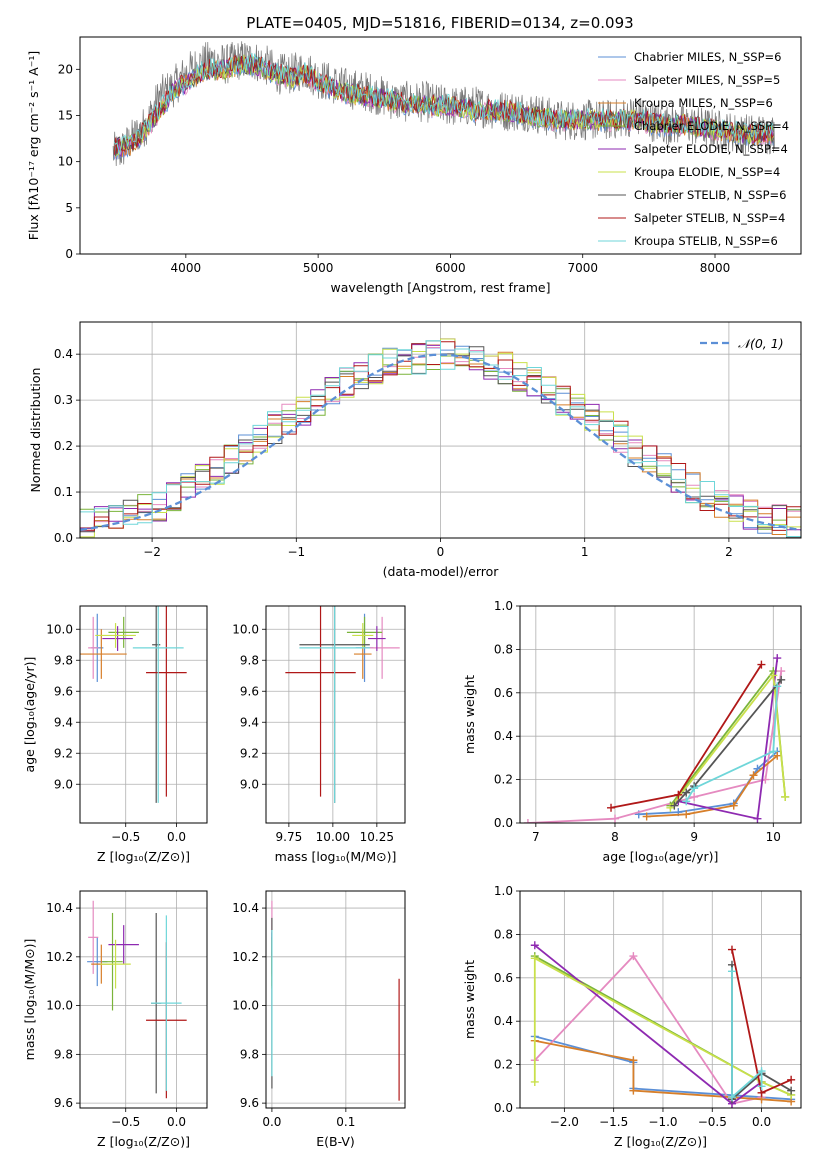 The width and height of the screenshot is (819, 1170). I want to click on x-axis-label: E(B-V), so click(335, 1141).